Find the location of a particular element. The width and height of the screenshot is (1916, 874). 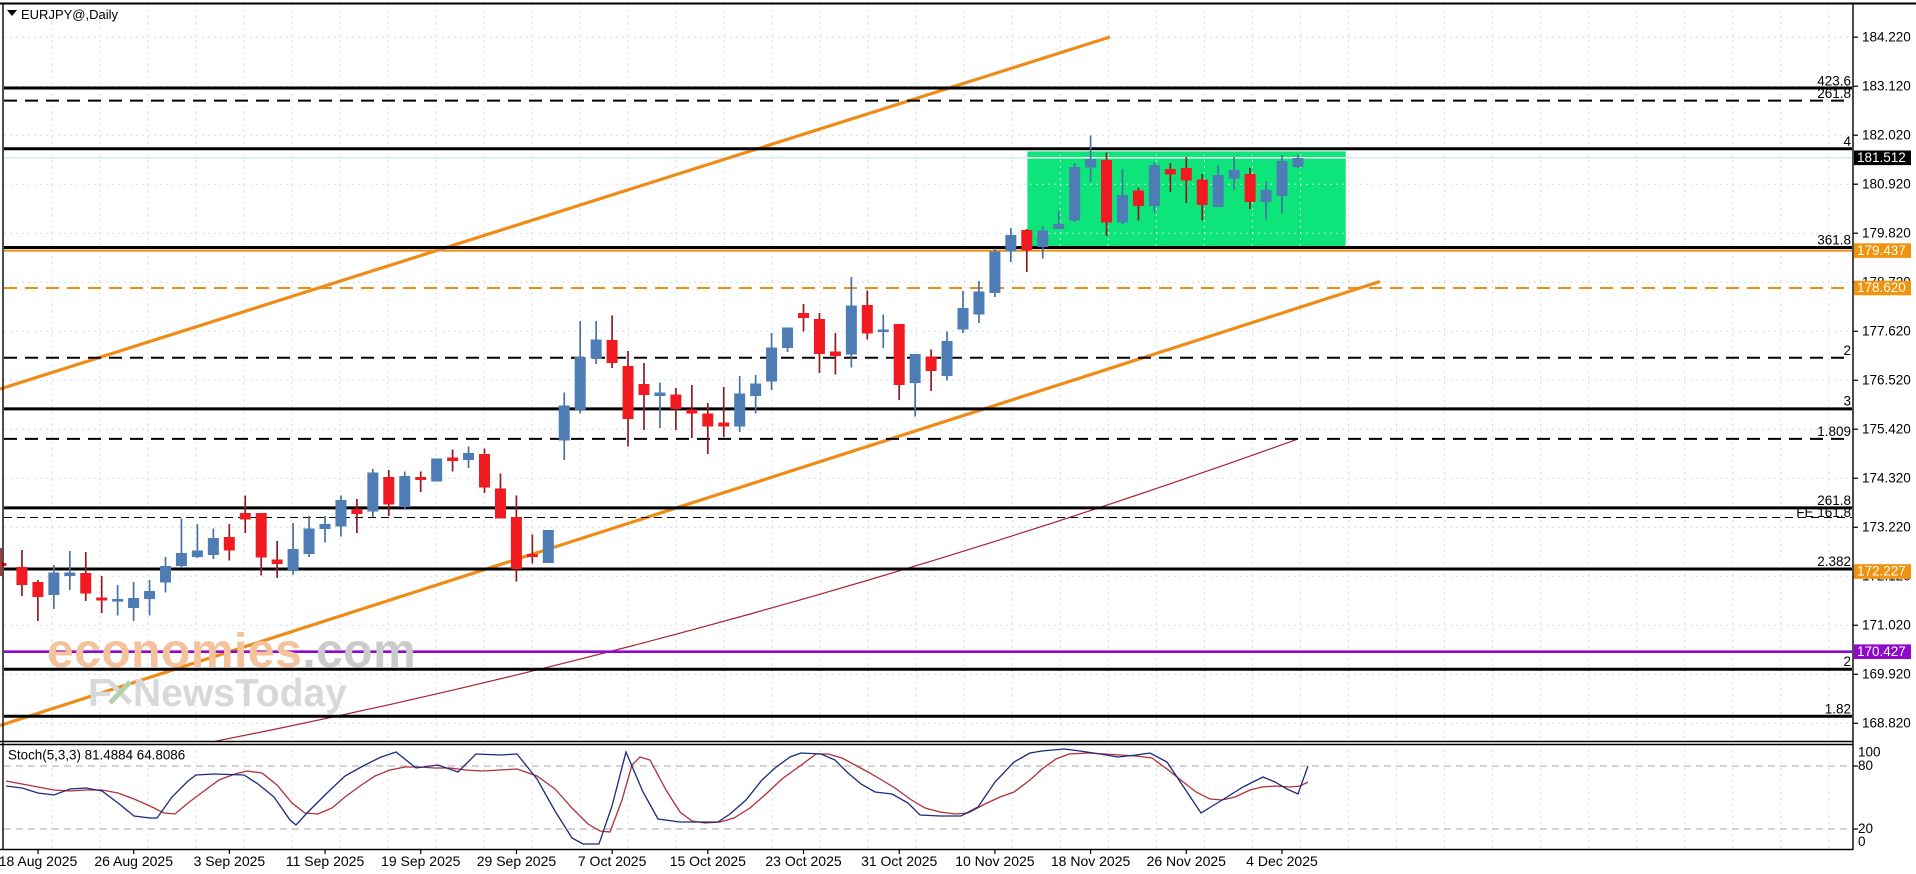

svg-text: FE 161.8 is located at coordinates (1823, 512).